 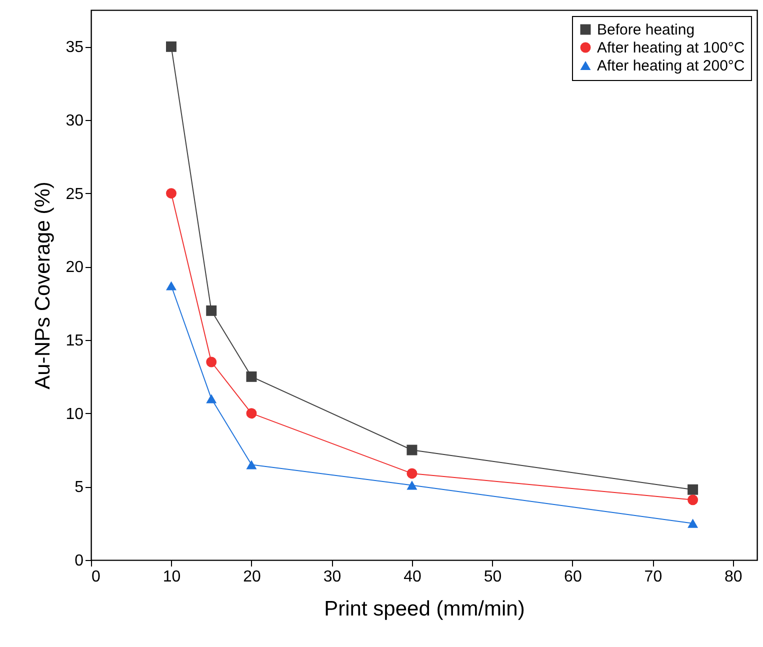 I want to click on x-tick-label: 30, so click(x=332, y=577).